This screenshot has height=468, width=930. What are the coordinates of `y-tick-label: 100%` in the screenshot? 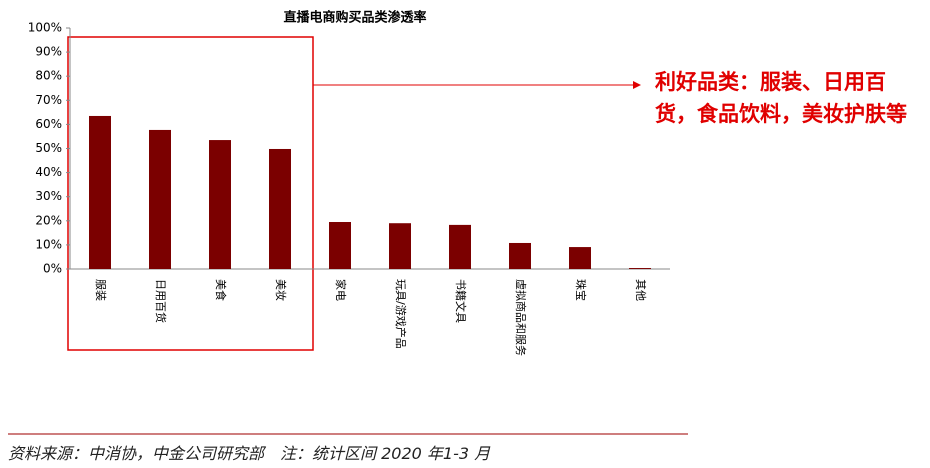 It's located at (45, 28).